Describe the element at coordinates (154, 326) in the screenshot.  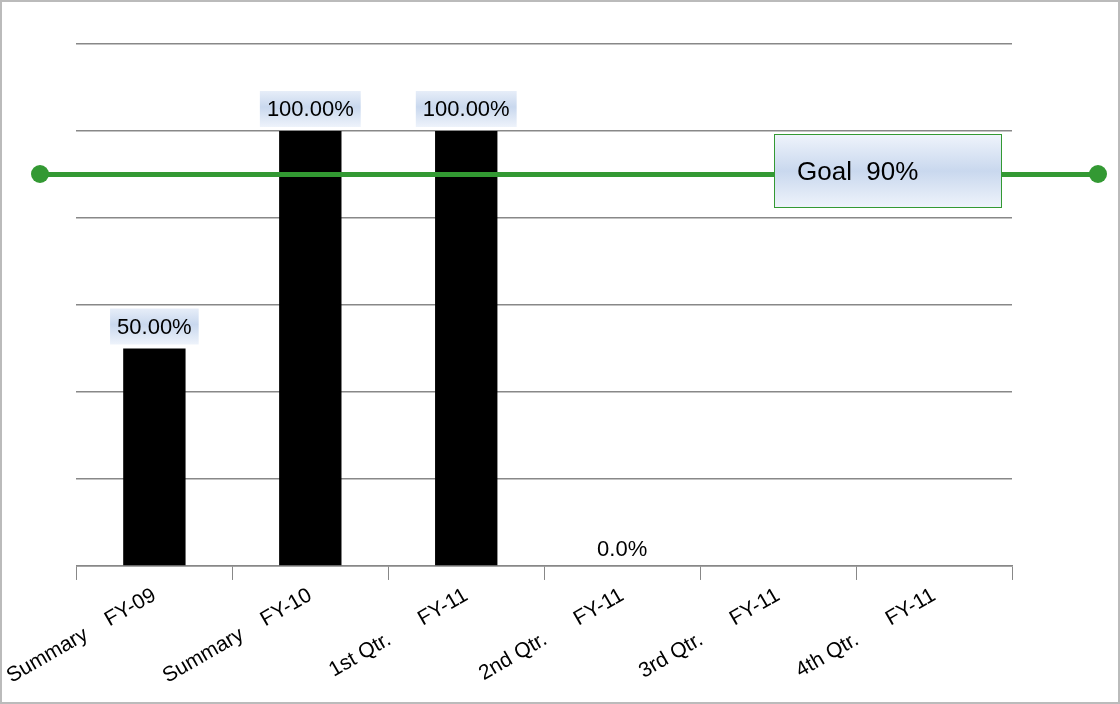
I see `data-label: 50.00%` at that location.